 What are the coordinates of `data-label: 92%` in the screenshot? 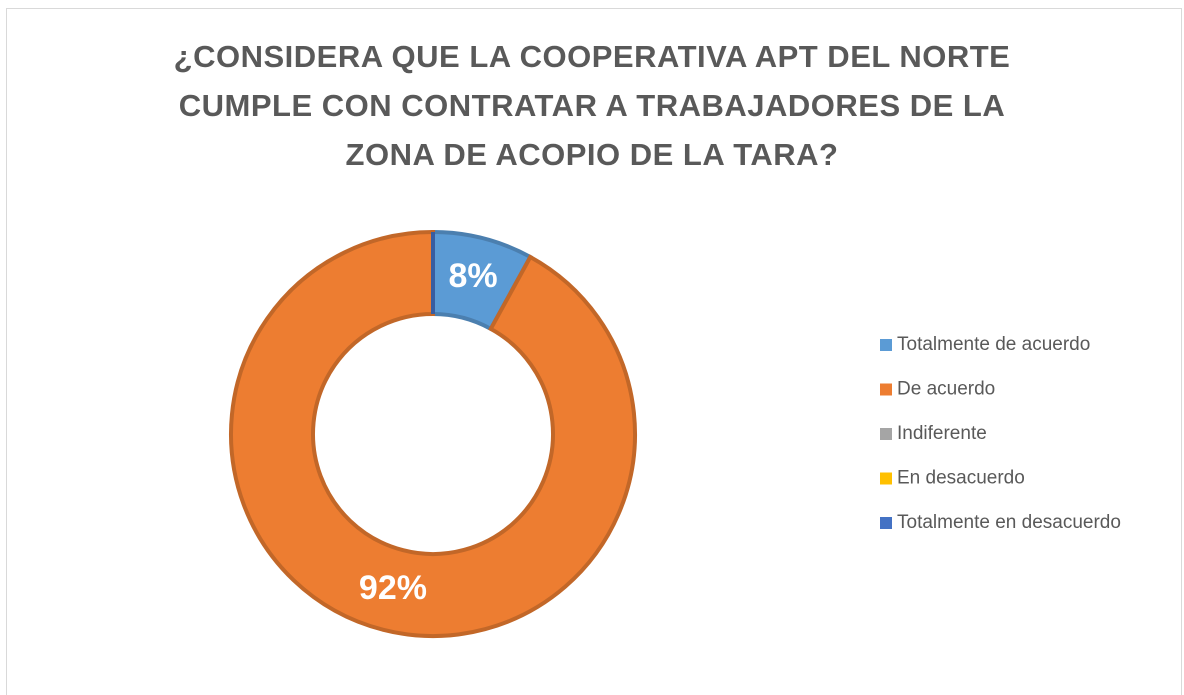 It's located at (393, 588).